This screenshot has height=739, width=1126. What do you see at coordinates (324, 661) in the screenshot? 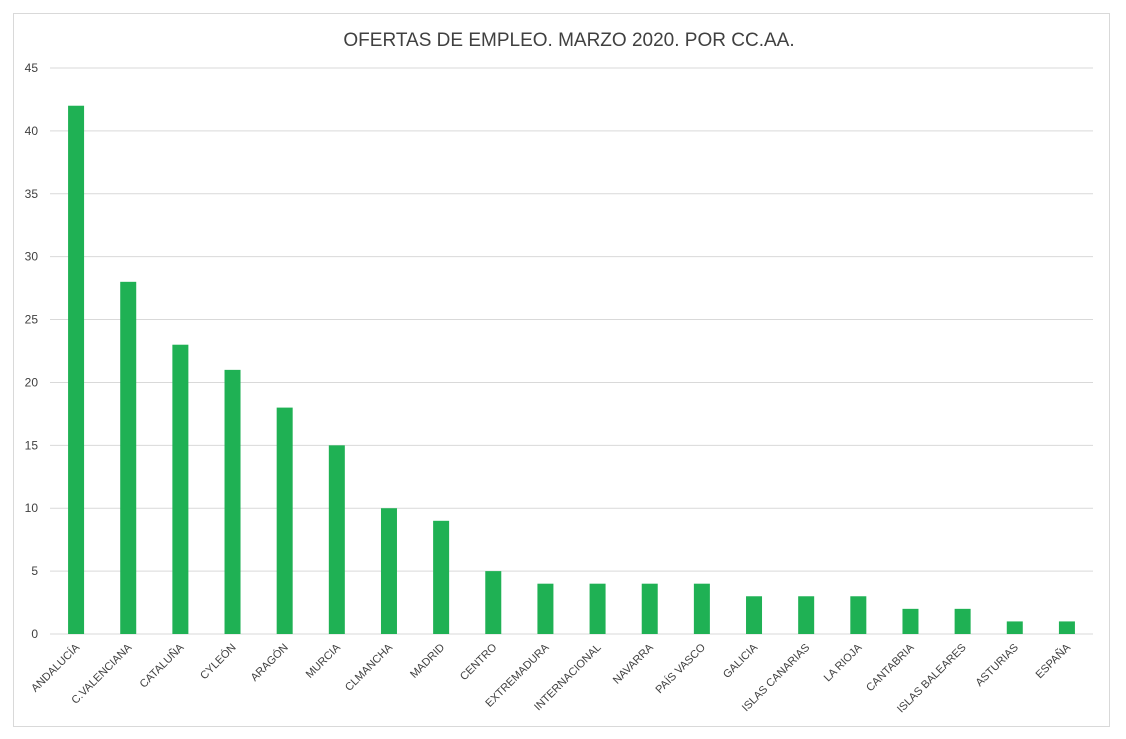
I see `x-tick-label: MURCIA` at bounding box center [324, 661].